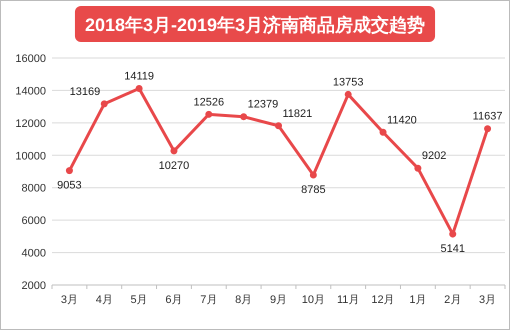 The height and width of the screenshot is (330, 510). Describe the element at coordinates (383, 300) in the screenshot. I see `x-tick-label: 12月` at that location.